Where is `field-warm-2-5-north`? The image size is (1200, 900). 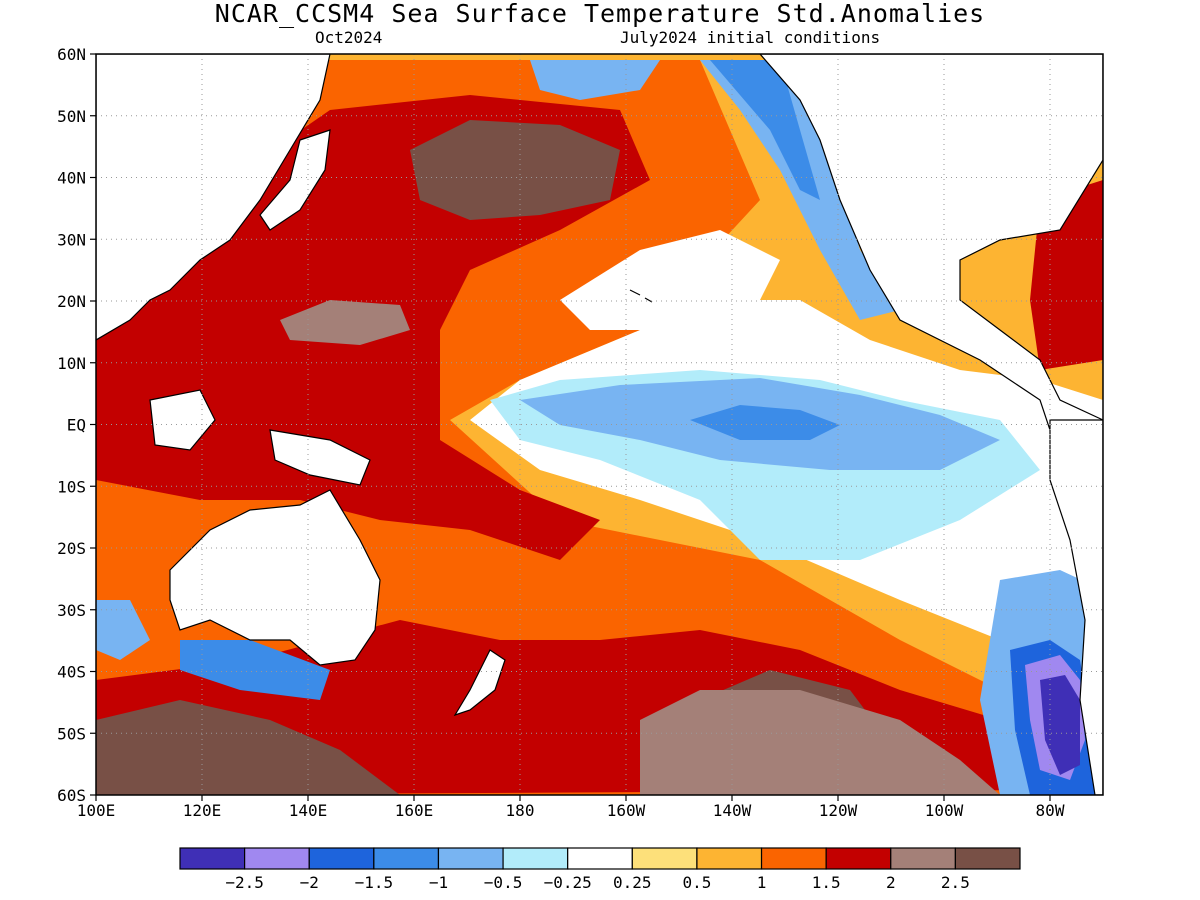
field-warm-2-5-north is located at coordinates (515, 170).